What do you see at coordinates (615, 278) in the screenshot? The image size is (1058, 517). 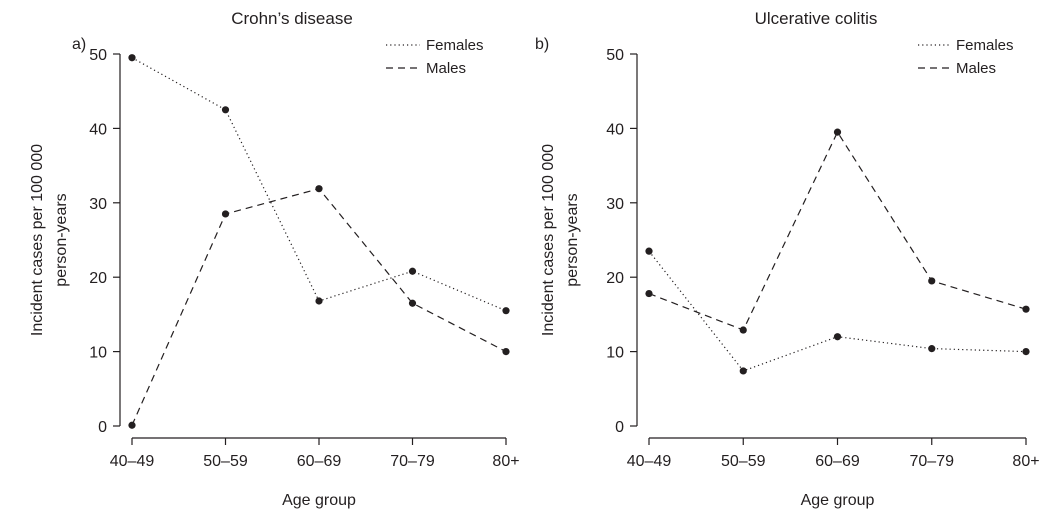 I see `panel-b-y-tick-label: 20` at bounding box center [615, 278].